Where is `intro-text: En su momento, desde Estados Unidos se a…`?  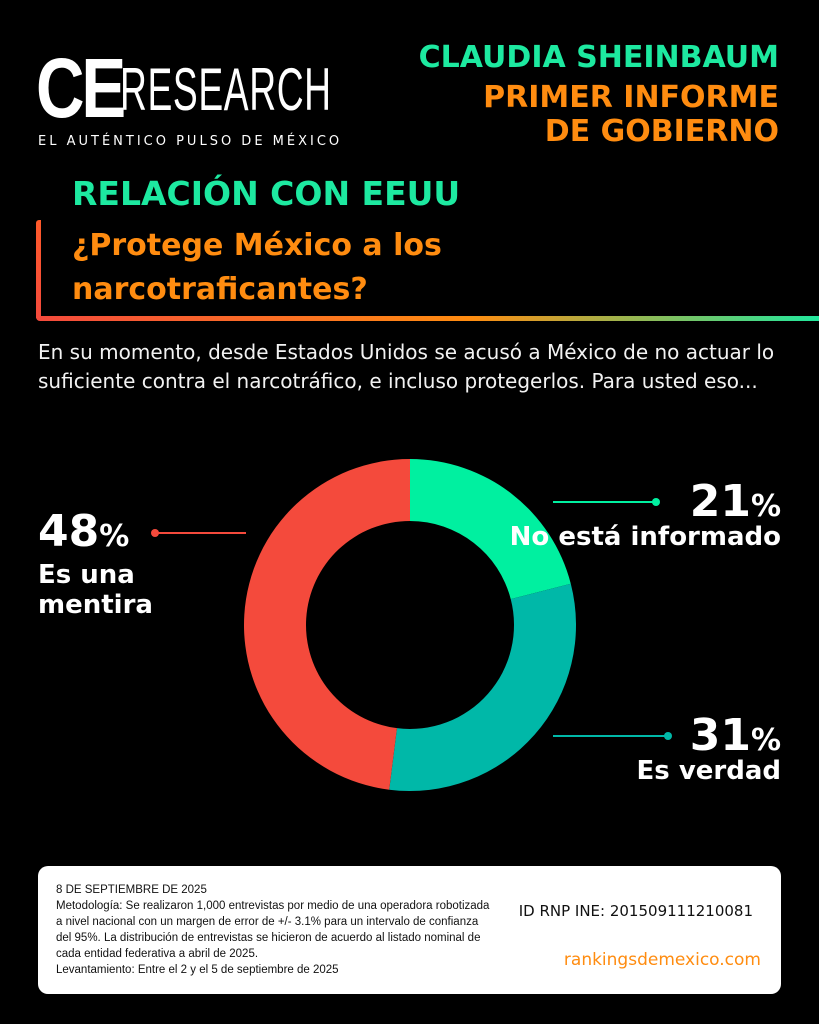 intro-text: En su momento, desde Estados Unidos se a… is located at coordinates (406, 366).